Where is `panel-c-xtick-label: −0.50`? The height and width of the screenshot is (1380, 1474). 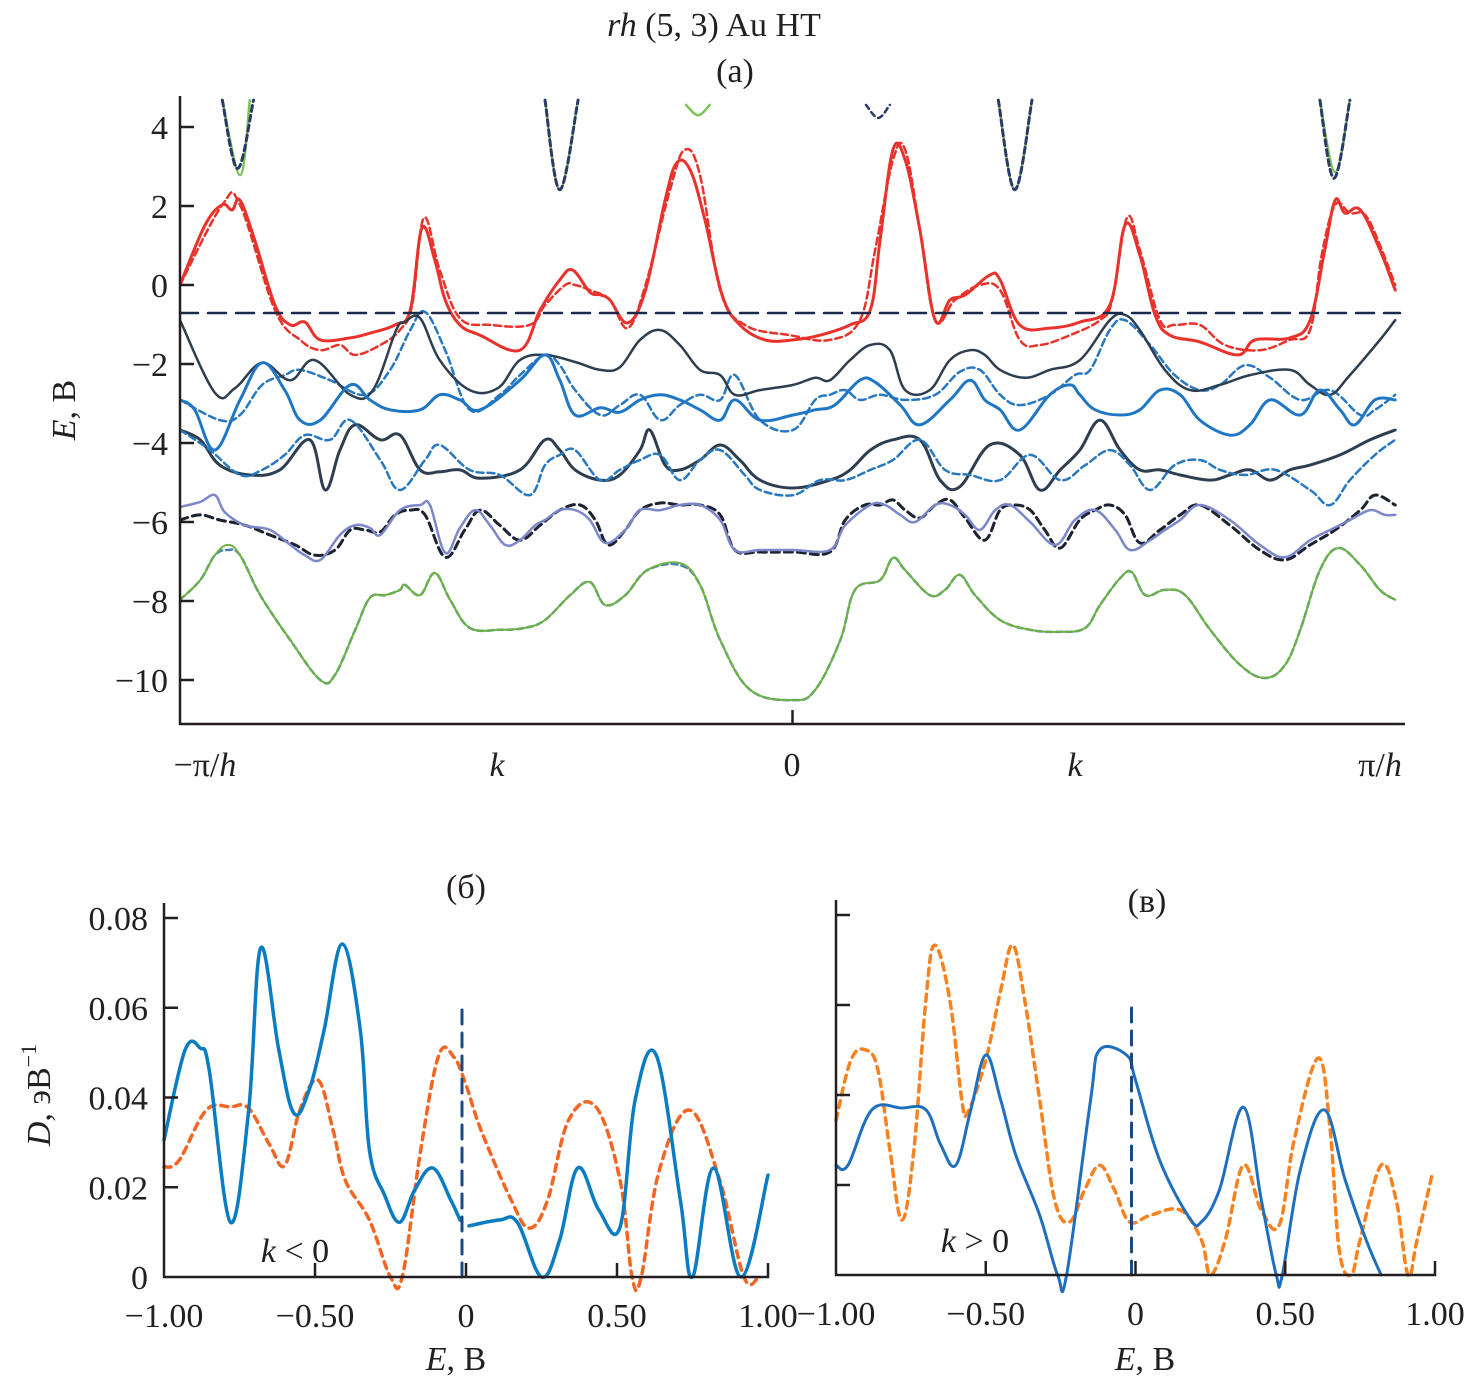 panel-c-xtick-label: −0.50 is located at coordinates (985, 1314).